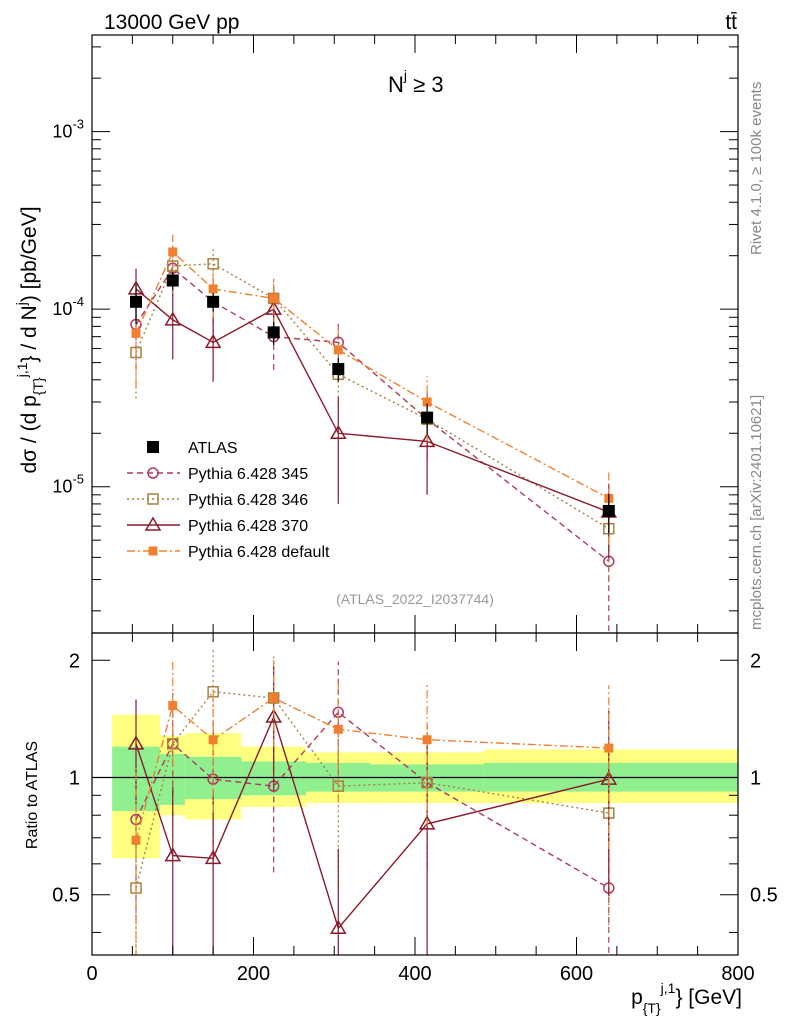 The image size is (786, 1024). Describe the element at coordinates (755, 778) in the screenshot. I see `ratio-y-tick-label-right: 1` at that location.